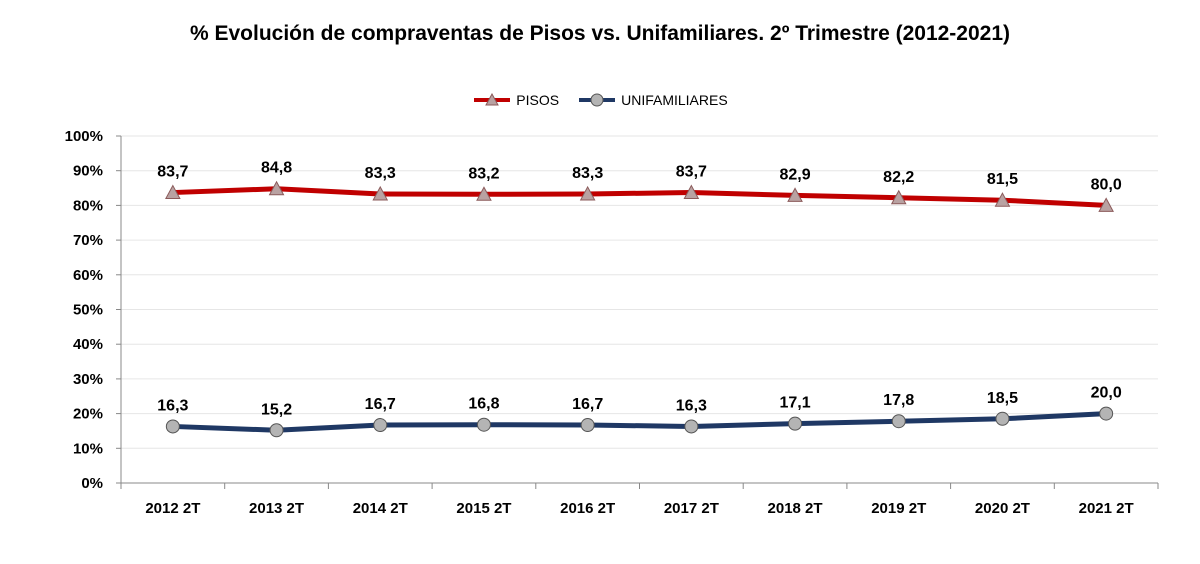  I want to click on data-label-pisos: 83,2, so click(483, 173).